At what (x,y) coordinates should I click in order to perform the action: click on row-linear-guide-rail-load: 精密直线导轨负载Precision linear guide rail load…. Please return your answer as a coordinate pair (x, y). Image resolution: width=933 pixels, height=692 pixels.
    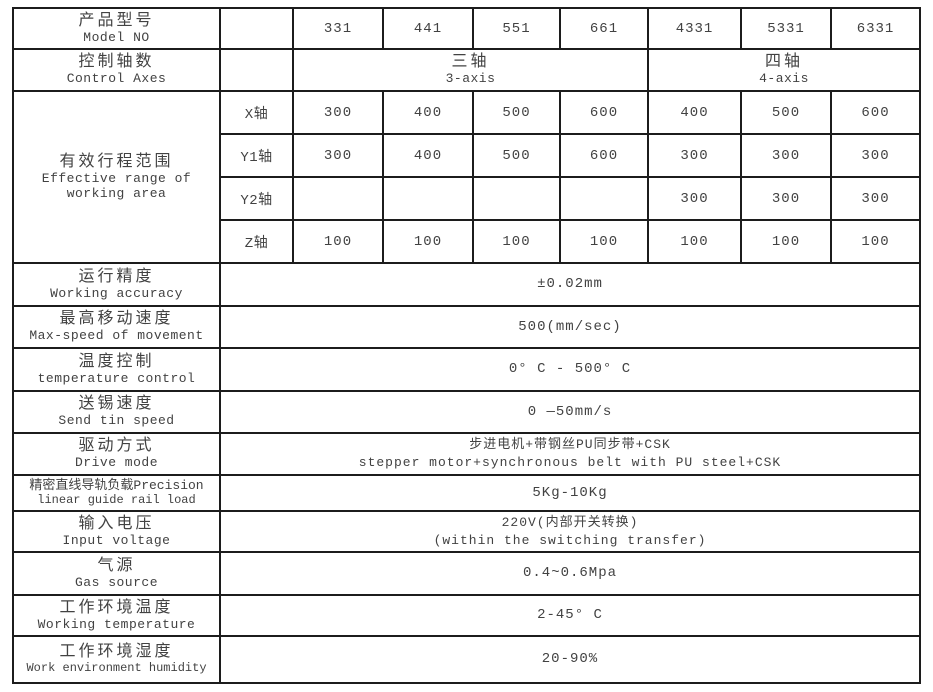
    Looking at the image, I should click on (466, 493).